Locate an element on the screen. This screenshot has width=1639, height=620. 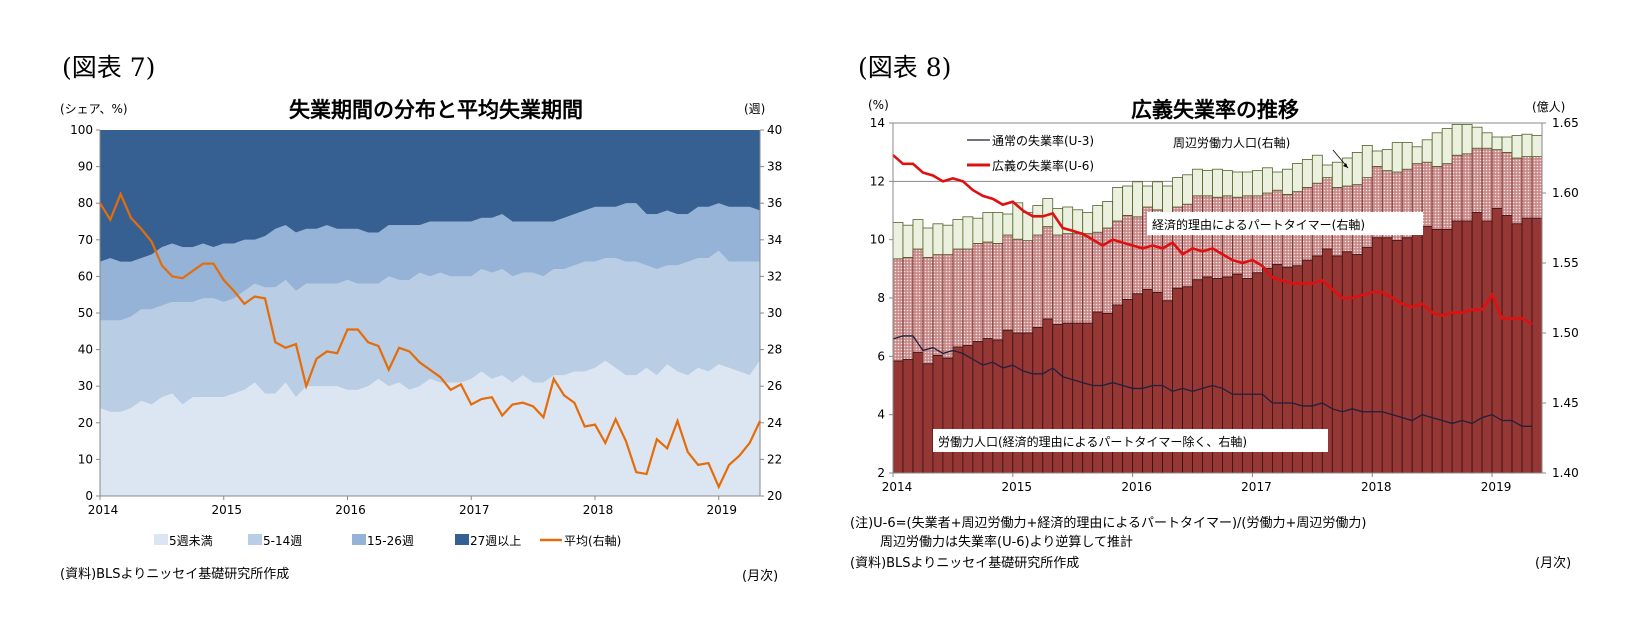
y2-tick-label: 32 is located at coordinates (774, 276).